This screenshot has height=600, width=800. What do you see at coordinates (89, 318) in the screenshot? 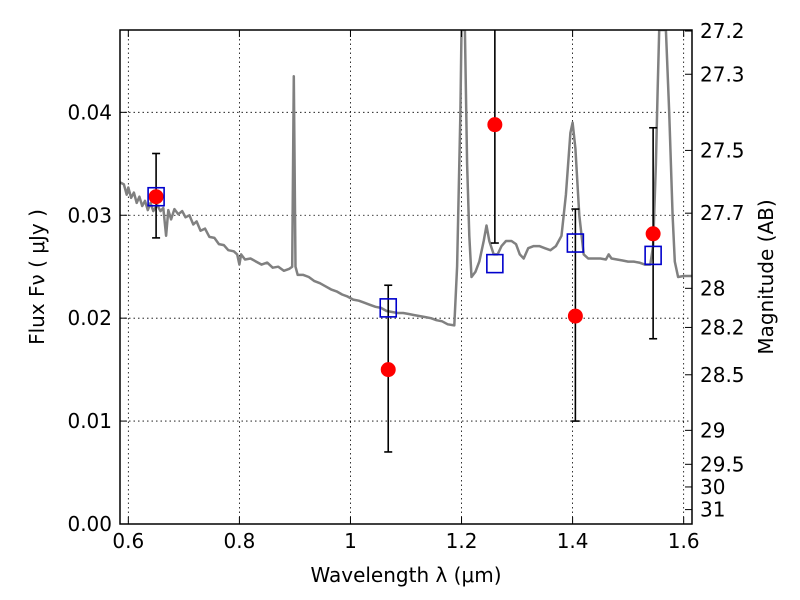
I see `y-tick-label: 0.02` at bounding box center [89, 318].